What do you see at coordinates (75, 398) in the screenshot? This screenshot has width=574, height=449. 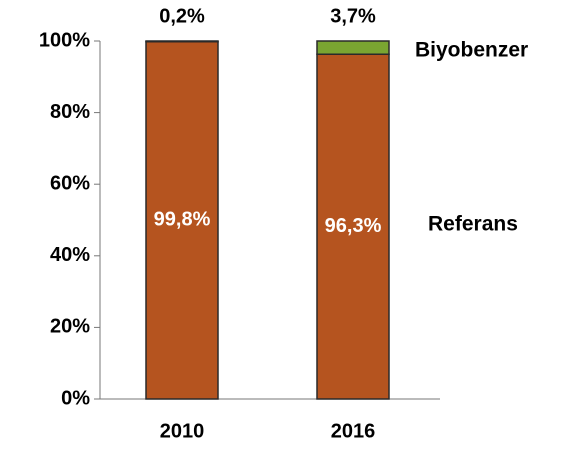 I see `y-tick-label: 0%` at bounding box center [75, 398].